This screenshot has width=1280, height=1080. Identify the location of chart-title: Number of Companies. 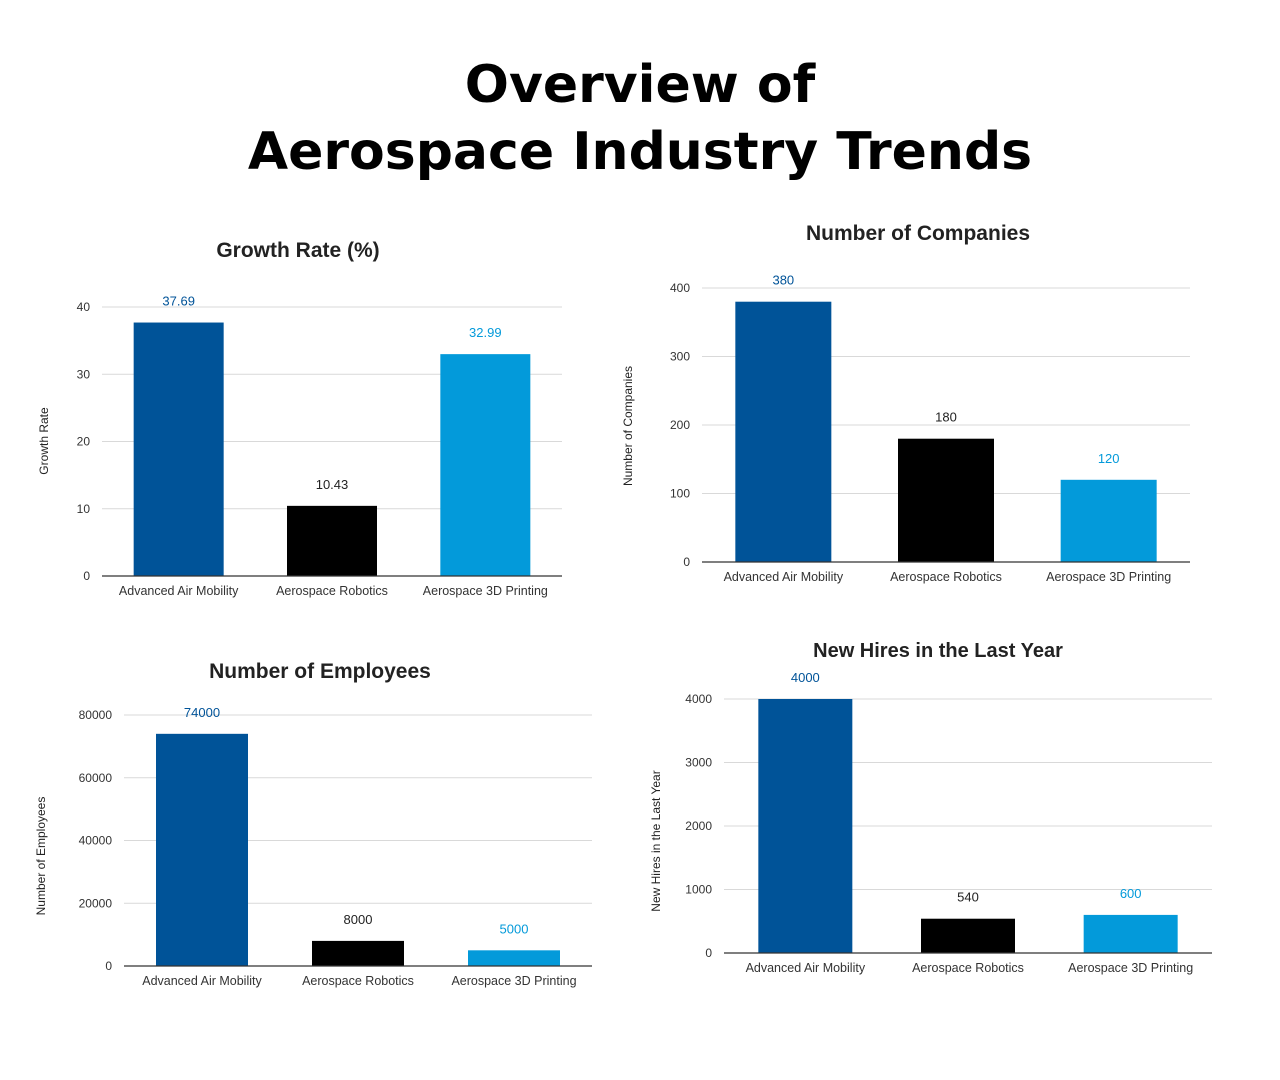
(918, 233).